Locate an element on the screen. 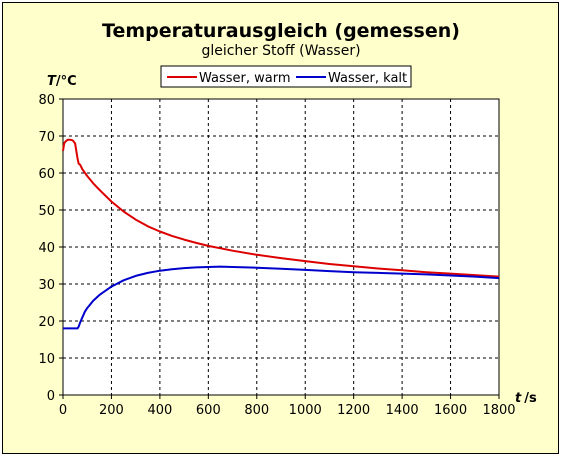 This screenshot has width=565, height=460. x-tick-label: 1400 is located at coordinates (402, 410).